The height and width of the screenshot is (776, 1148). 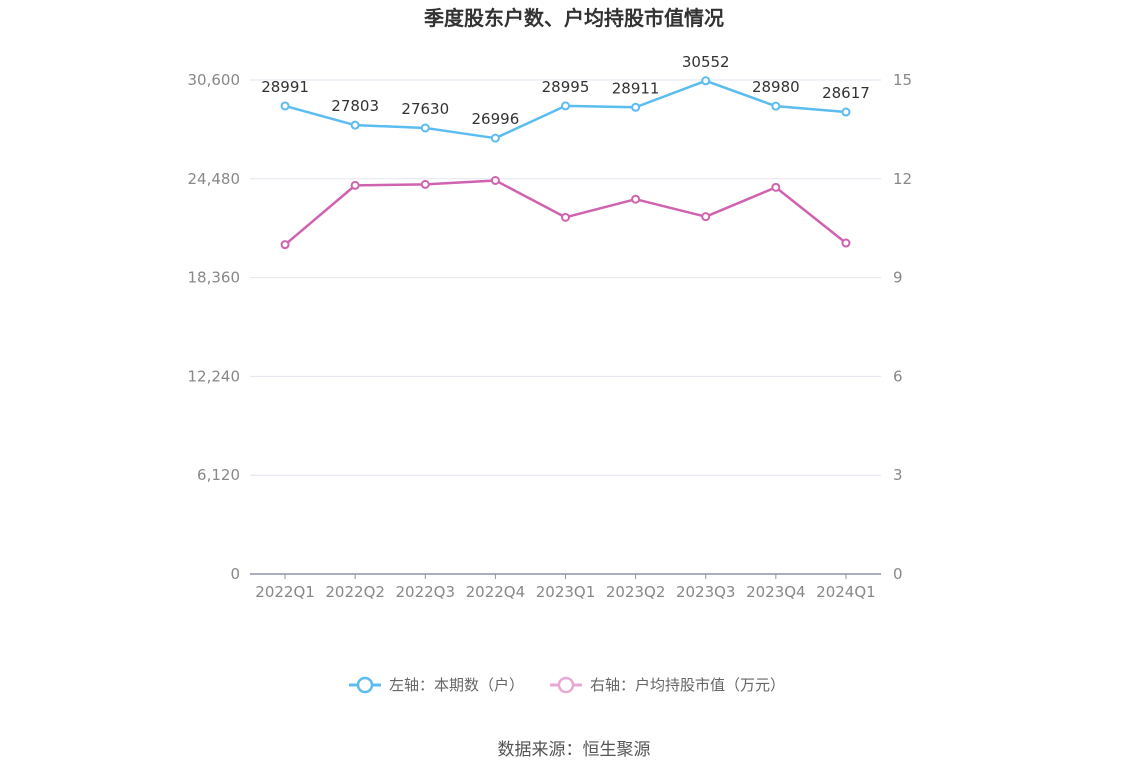 I want to click on left-axis-tick-label: 6,120, so click(x=218, y=475).